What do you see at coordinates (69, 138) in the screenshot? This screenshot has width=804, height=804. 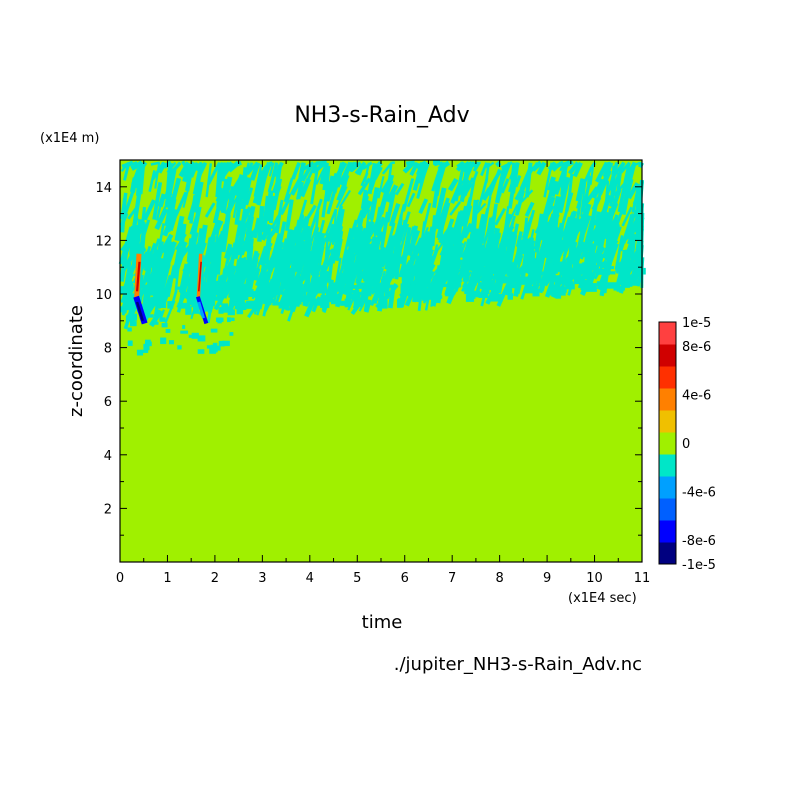 I see `y-unit-label: (x1E4 m)` at bounding box center [69, 138].